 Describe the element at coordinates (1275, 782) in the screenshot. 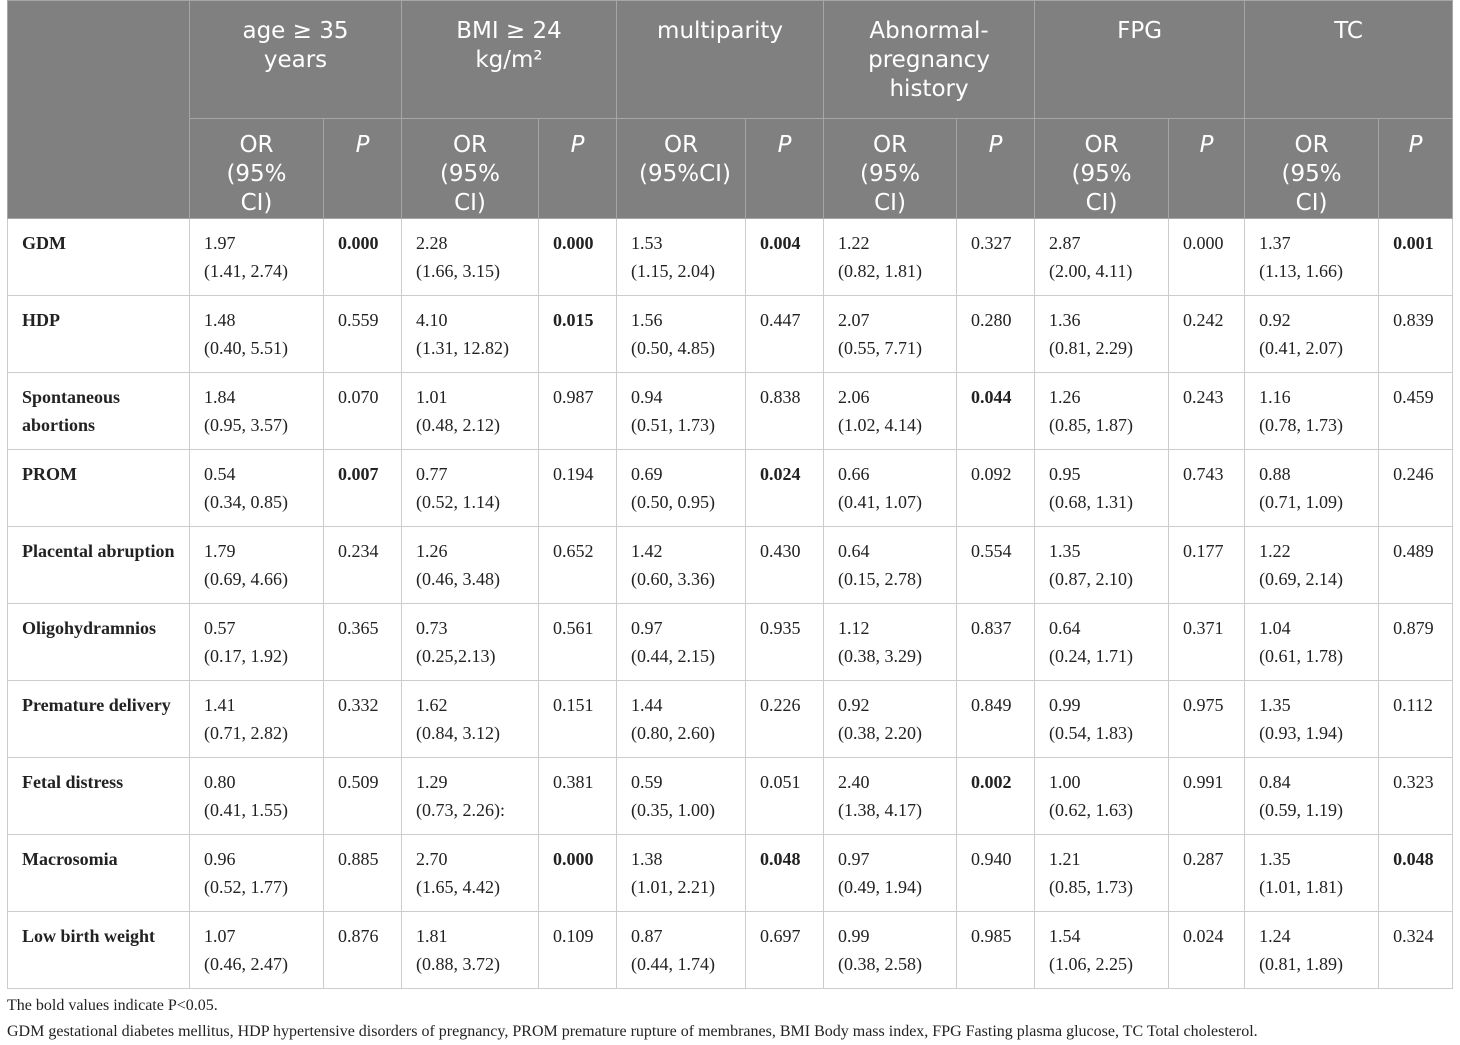

I see `odds-ratio: 0.84` at that location.